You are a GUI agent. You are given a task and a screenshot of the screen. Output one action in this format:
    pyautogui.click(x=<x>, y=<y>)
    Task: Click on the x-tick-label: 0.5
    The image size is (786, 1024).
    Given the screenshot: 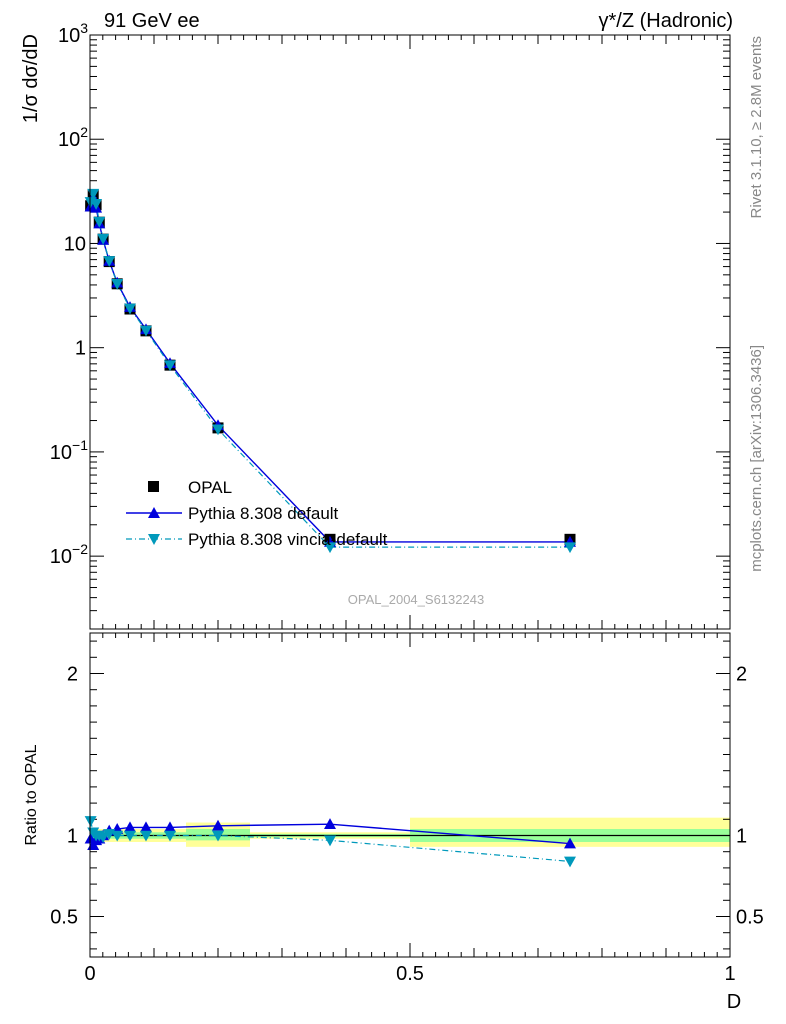 What is the action you would take?
    pyautogui.click(x=410, y=974)
    